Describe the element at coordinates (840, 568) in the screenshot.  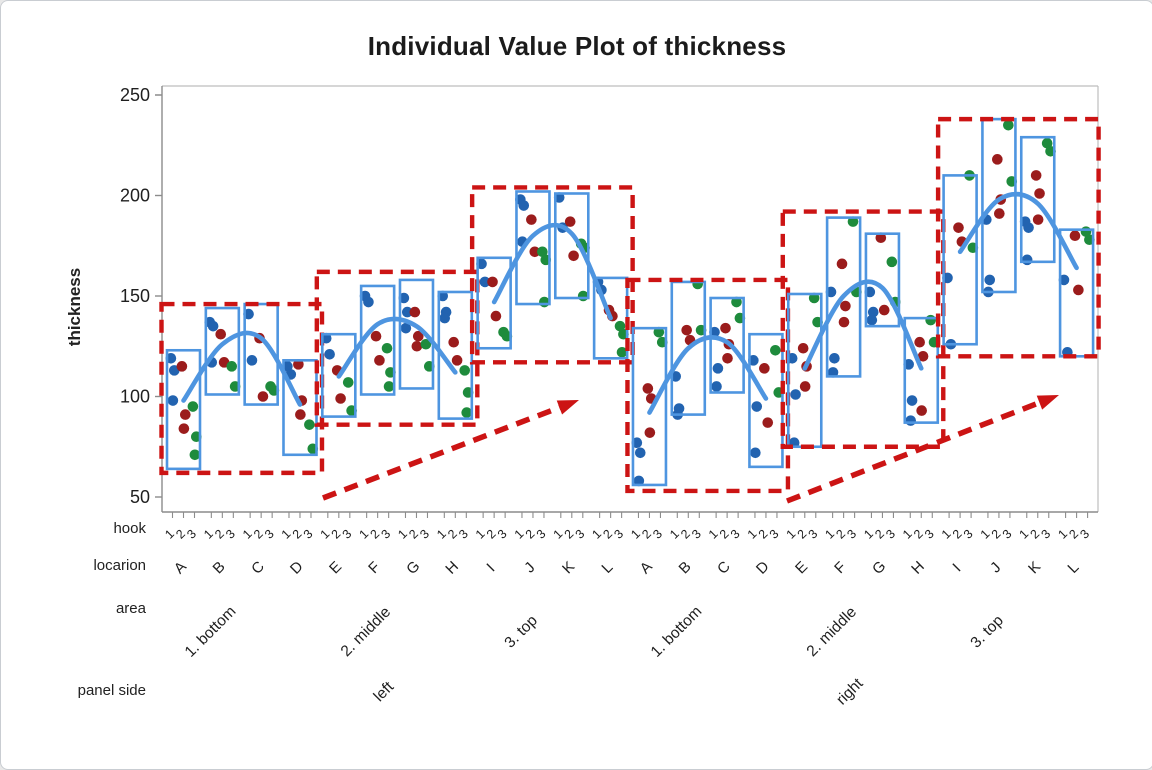
I see `location-label: F` at that location.